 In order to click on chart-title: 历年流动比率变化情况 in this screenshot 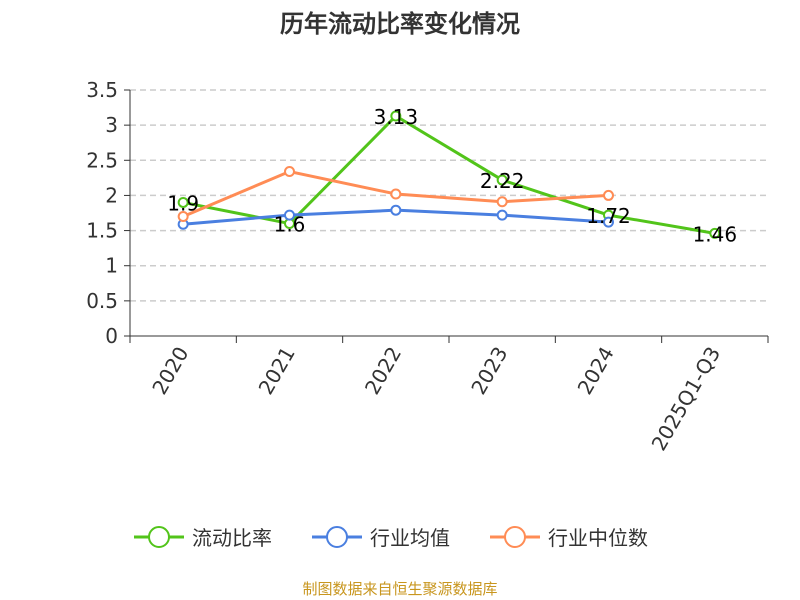, I will do `click(400, 24)`.